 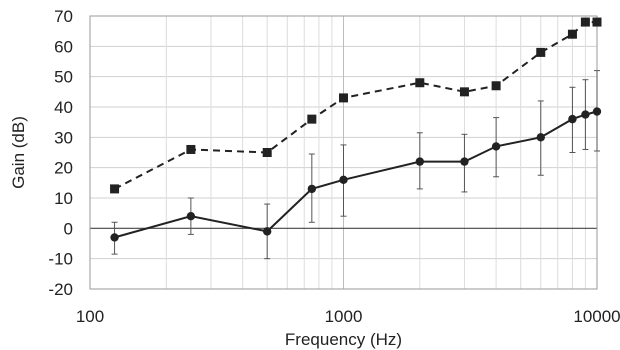 I want to click on y-tick-label: 30, so click(x=63, y=137).